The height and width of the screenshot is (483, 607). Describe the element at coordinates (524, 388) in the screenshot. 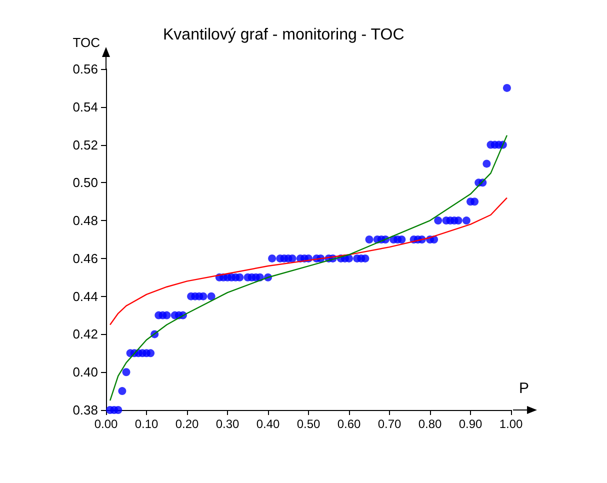

I see `x-axis-title: P` at that location.